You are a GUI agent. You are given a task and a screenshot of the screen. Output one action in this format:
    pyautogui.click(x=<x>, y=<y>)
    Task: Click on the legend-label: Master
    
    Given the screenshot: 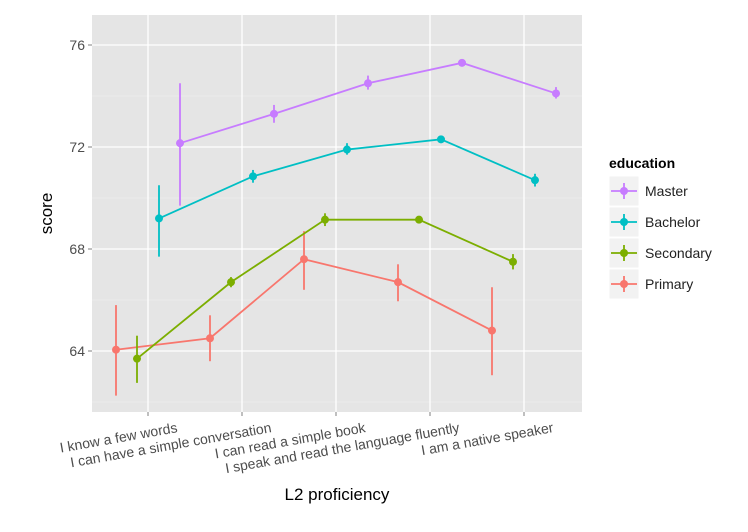 What is the action you would take?
    pyautogui.click(x=666, y=191)
    